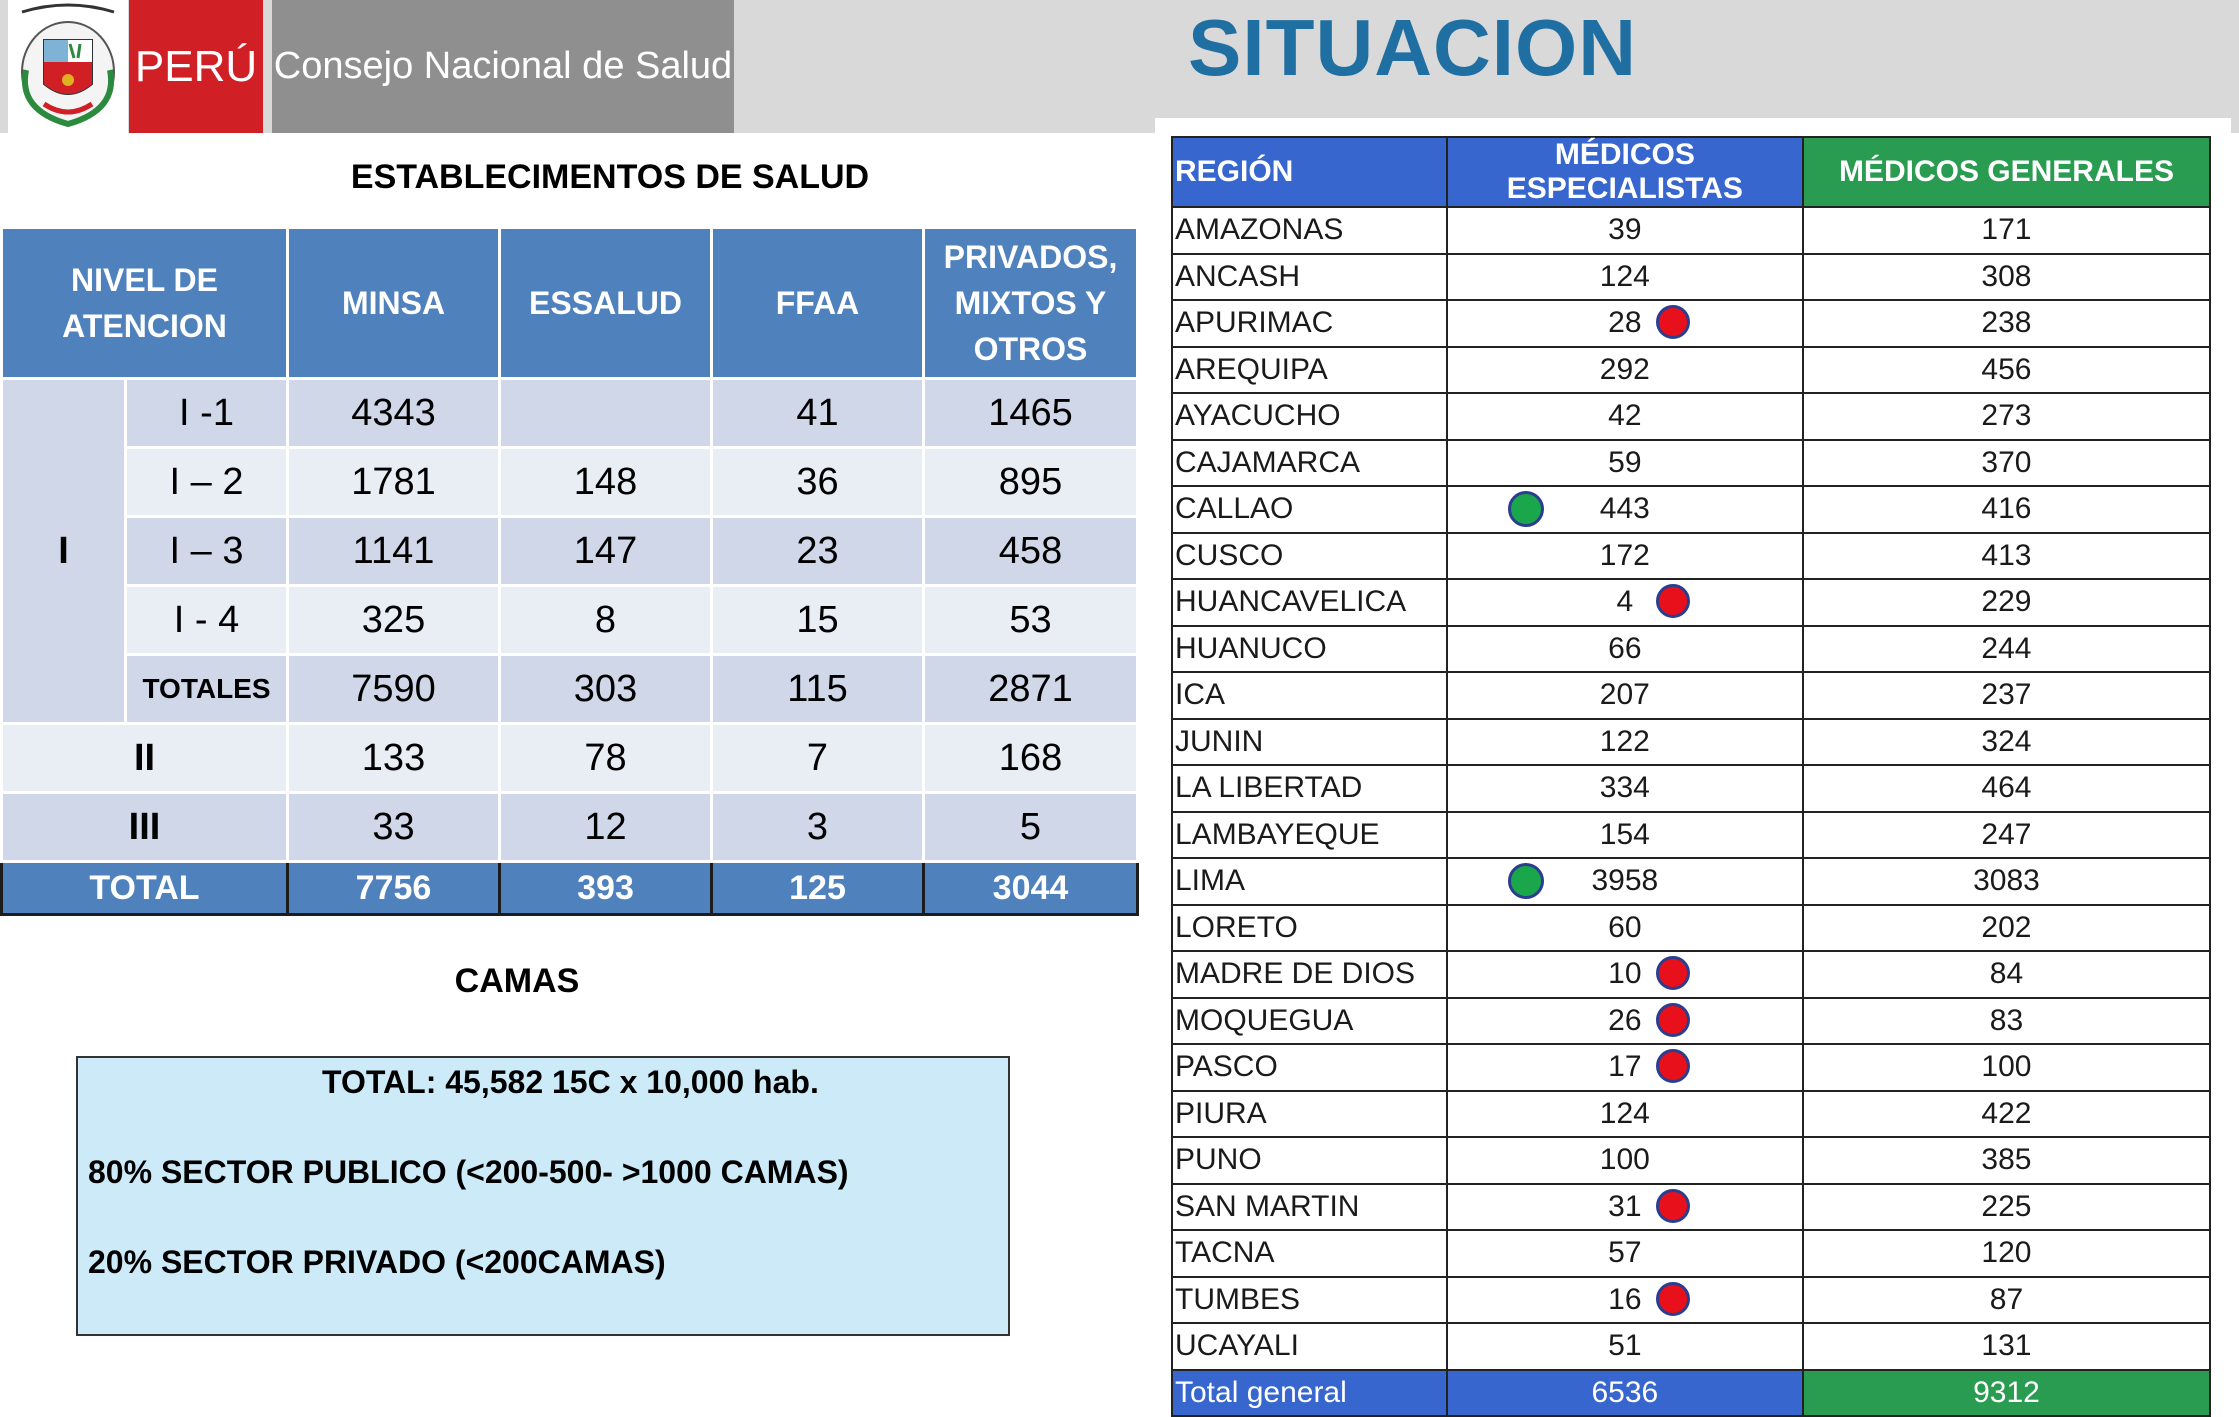  I want to click on medicos-total-row: Total general 6536 9312, so click(1691, 1392).